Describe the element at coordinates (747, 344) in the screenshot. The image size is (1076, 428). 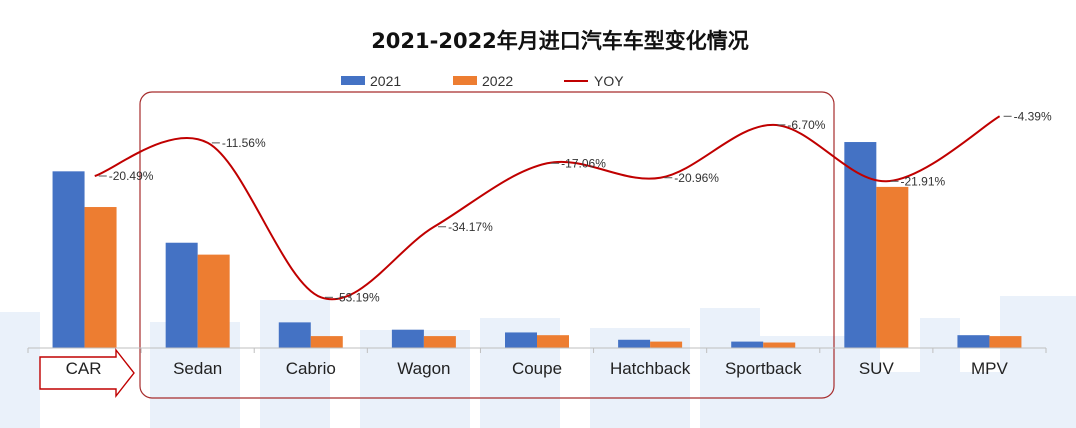
I see `bar-2021-sportback` at that location.